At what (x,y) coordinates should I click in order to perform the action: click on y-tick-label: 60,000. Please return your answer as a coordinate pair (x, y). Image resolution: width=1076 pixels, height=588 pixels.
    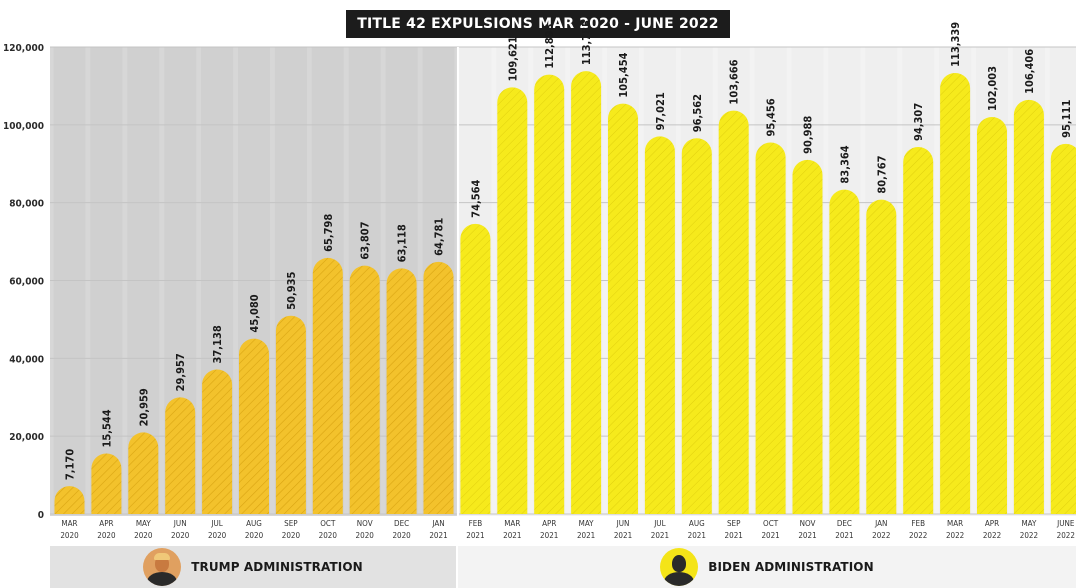
    Looking at the image, I should click on (26, 282).